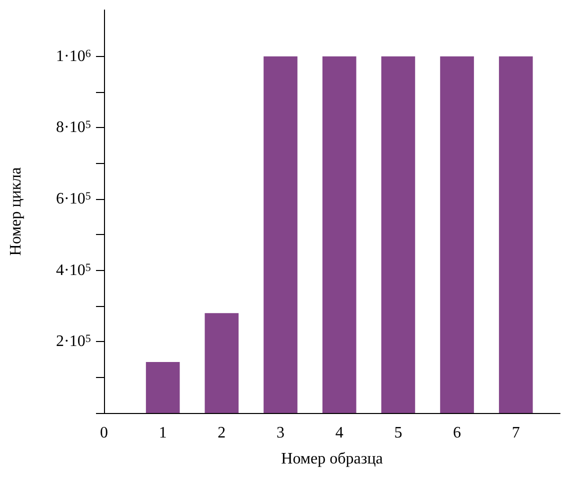 Image resolution: width=573 pixels, height=480 pixels. I want to click on x-axis-title: Номер образца, so click(332, 459).